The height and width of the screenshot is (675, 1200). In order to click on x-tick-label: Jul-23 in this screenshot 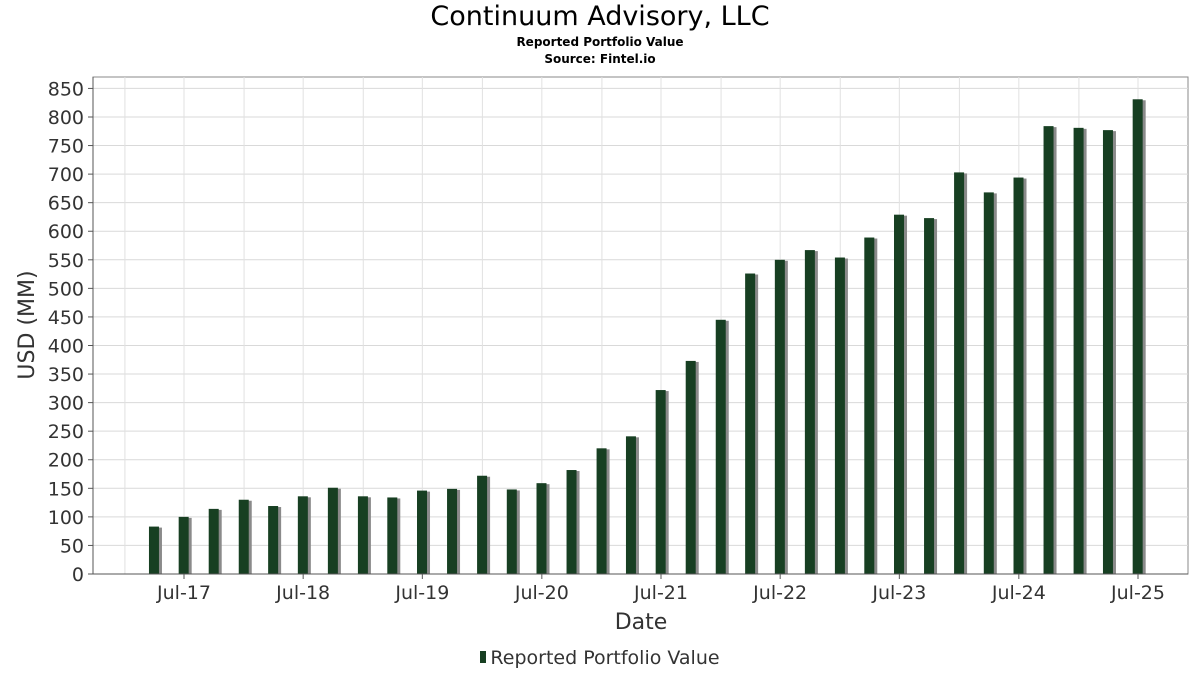, I will do `click(898, 593)`.